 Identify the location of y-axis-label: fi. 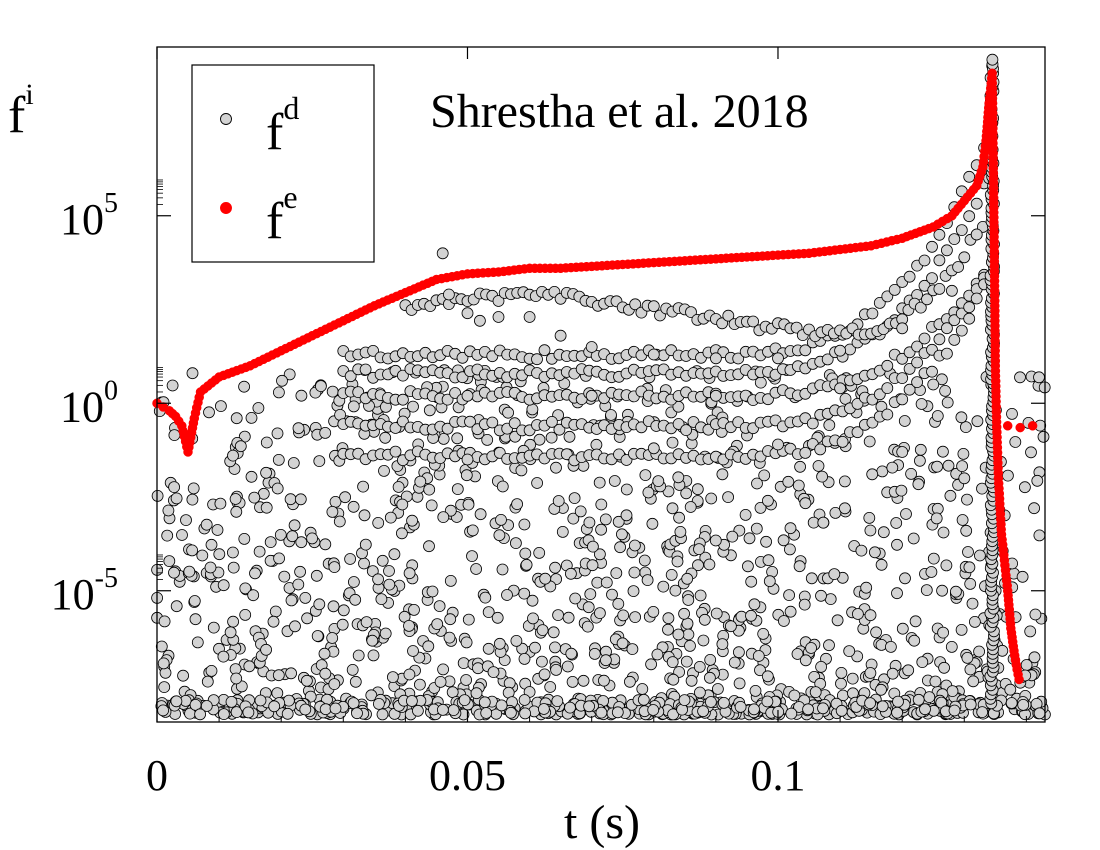
(21, 111).